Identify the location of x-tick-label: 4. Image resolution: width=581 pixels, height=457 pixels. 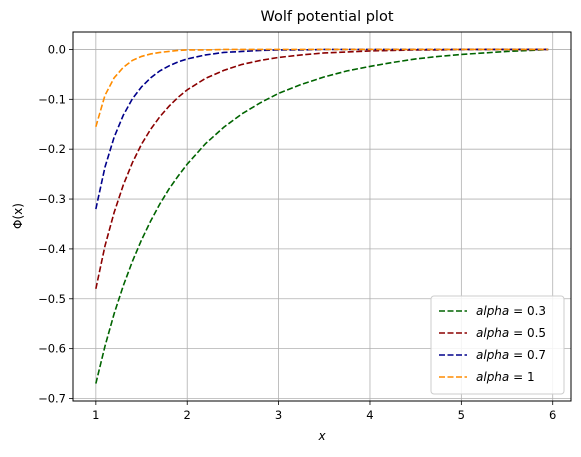
(369, 415).